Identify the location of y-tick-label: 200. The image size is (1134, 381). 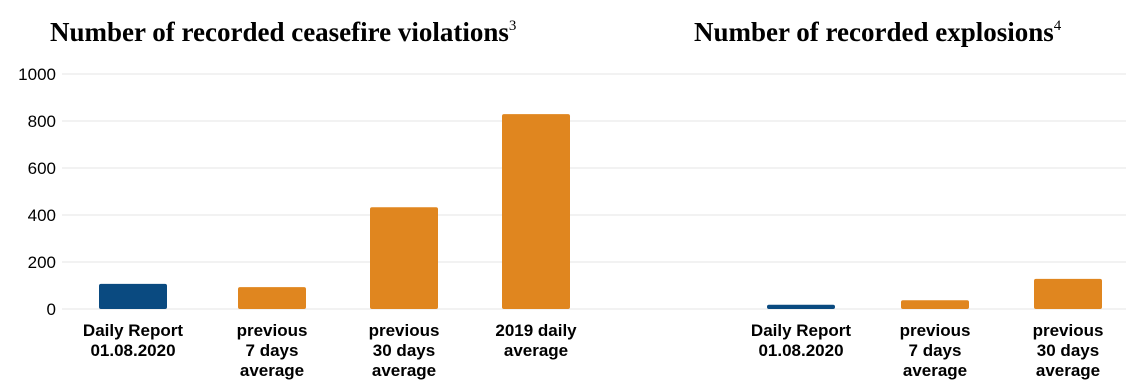
(42, 262).